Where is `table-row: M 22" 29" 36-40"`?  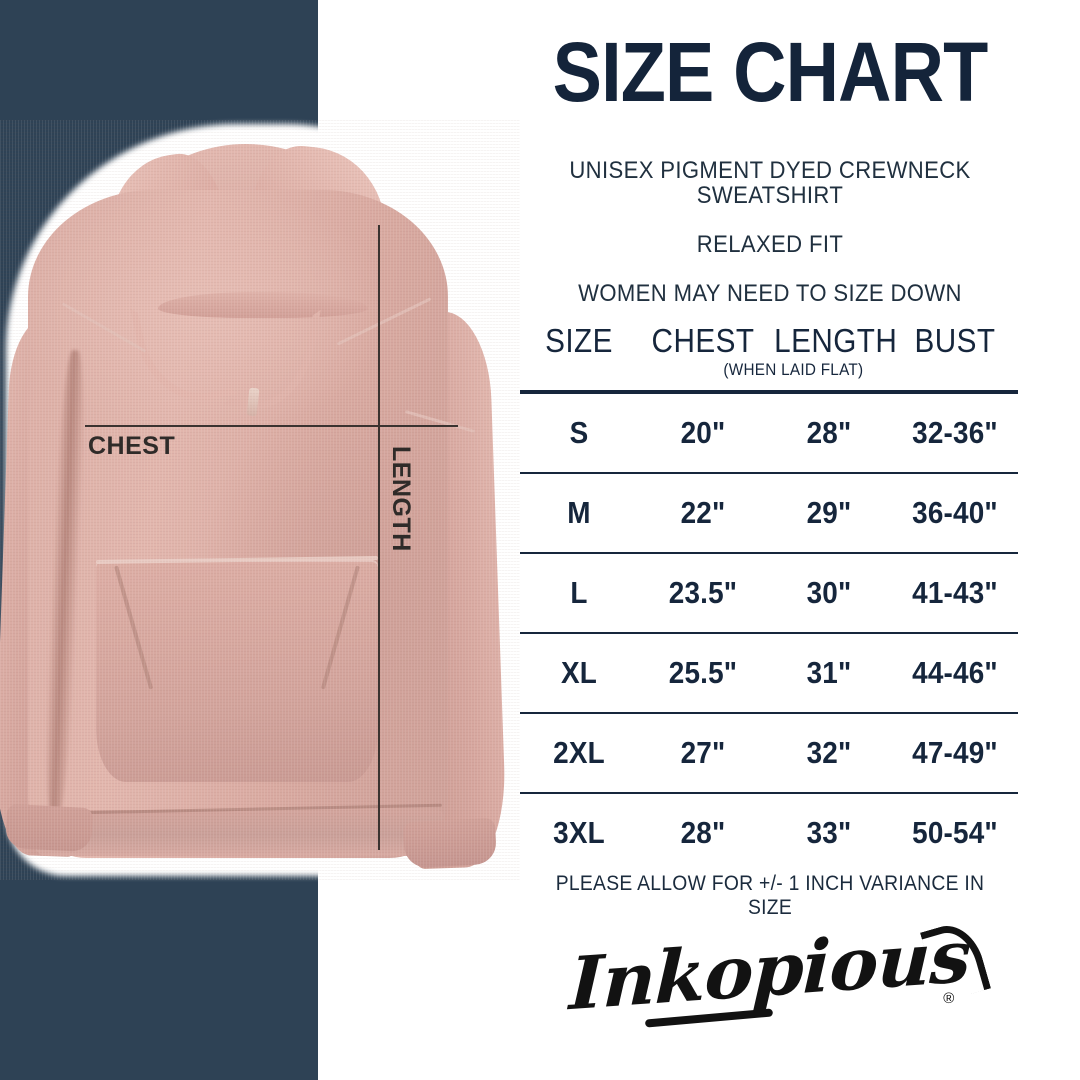
table-row: M 22" 29" 36-40" is located at coordinates (770, 513).